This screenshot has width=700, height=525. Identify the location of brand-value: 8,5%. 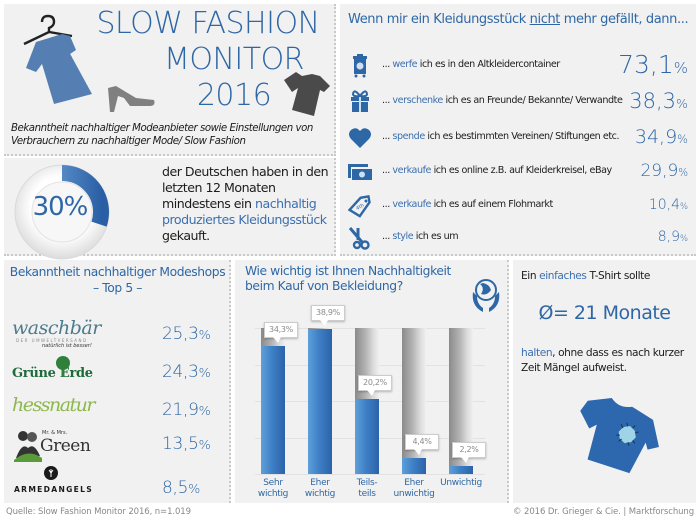
(181, 488).